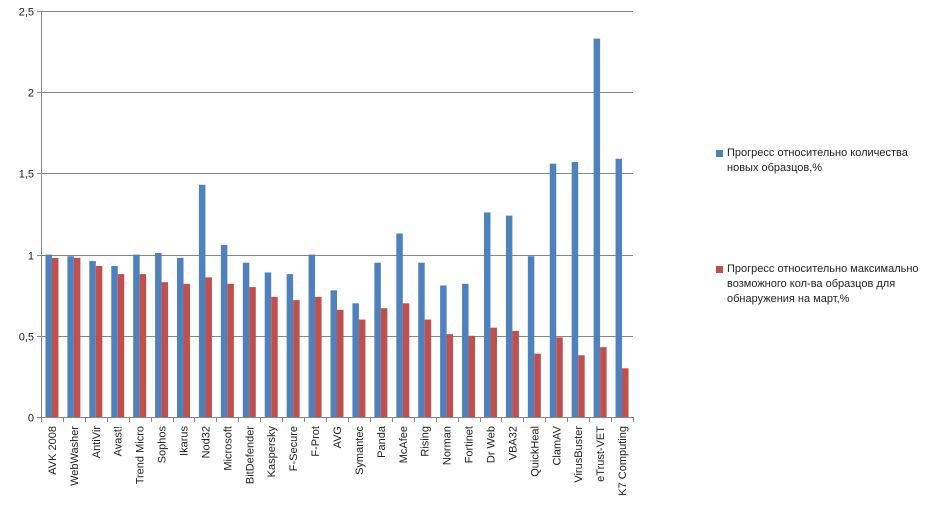 This screenshot has height=513, width=931. What do you see at coordinates (404, 444) in the screenshot?
I see `category-label: McAfee` at bounding box center [404, 444].